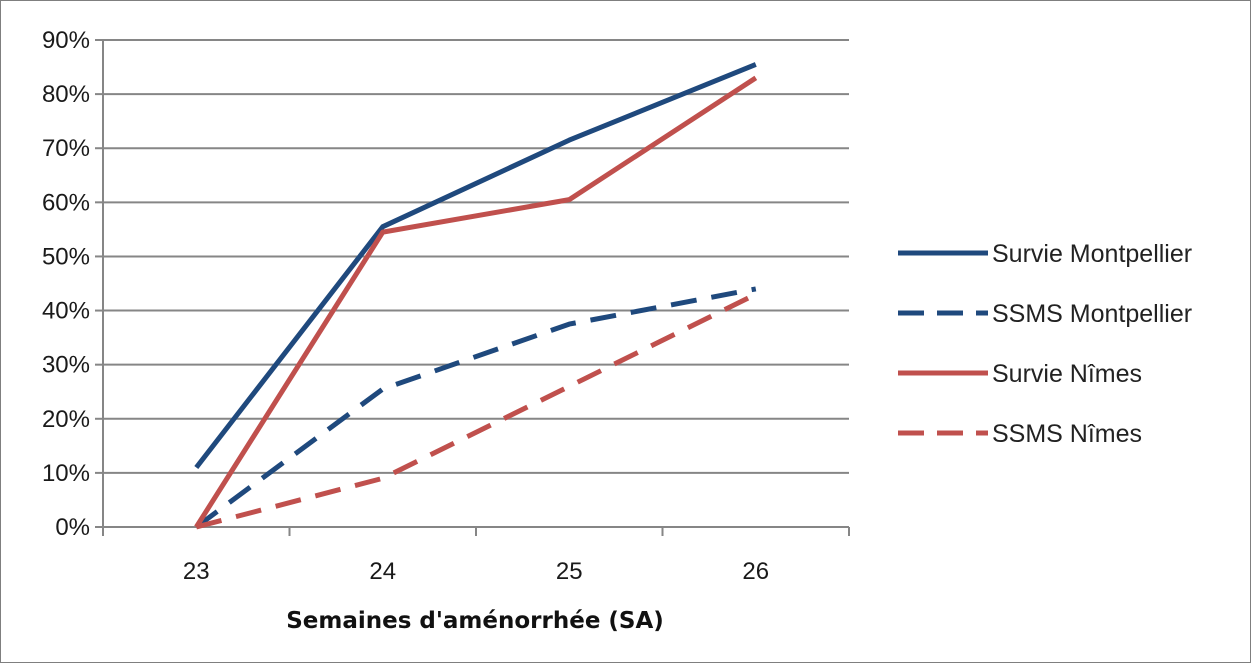 This screenshot has height=663, width=1251. Describe the element at coordinates (66, 256) in the screenshot. I see `y-tick-label: 50%` at that location.